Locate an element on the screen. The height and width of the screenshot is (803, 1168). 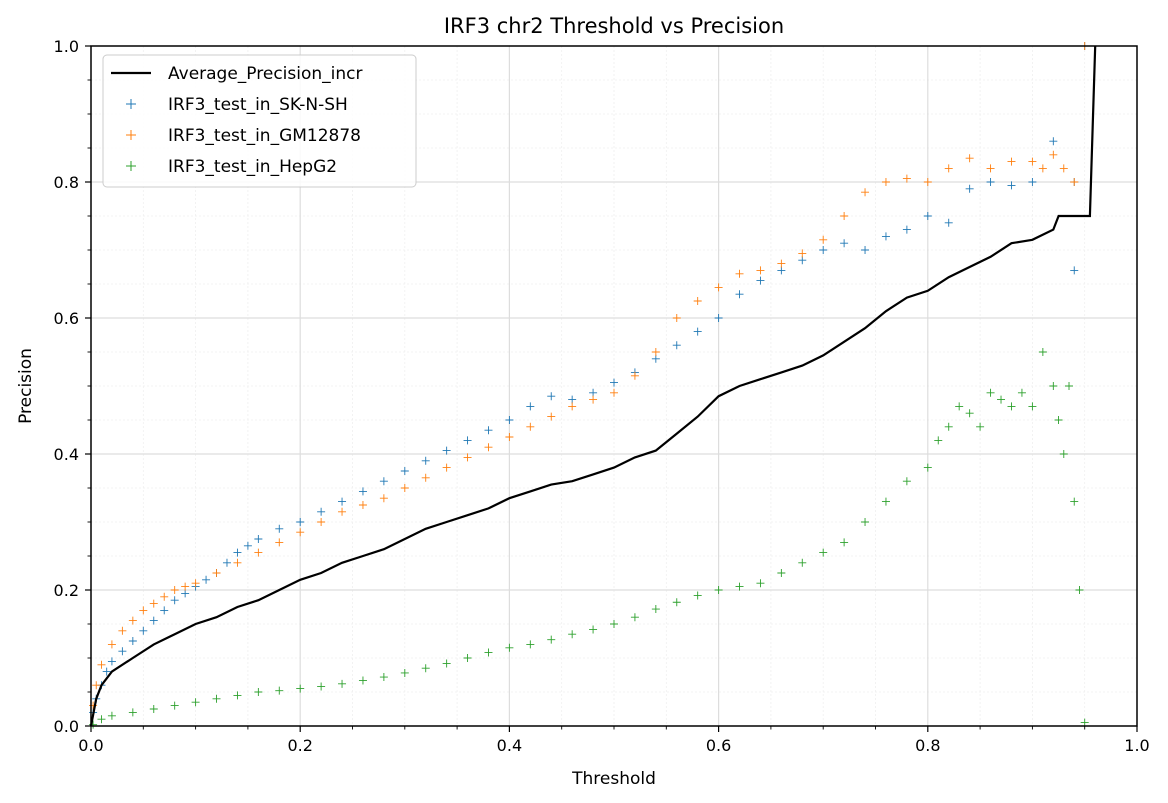
x-tick-label: 0.6 is located at coordinates (718, 745).